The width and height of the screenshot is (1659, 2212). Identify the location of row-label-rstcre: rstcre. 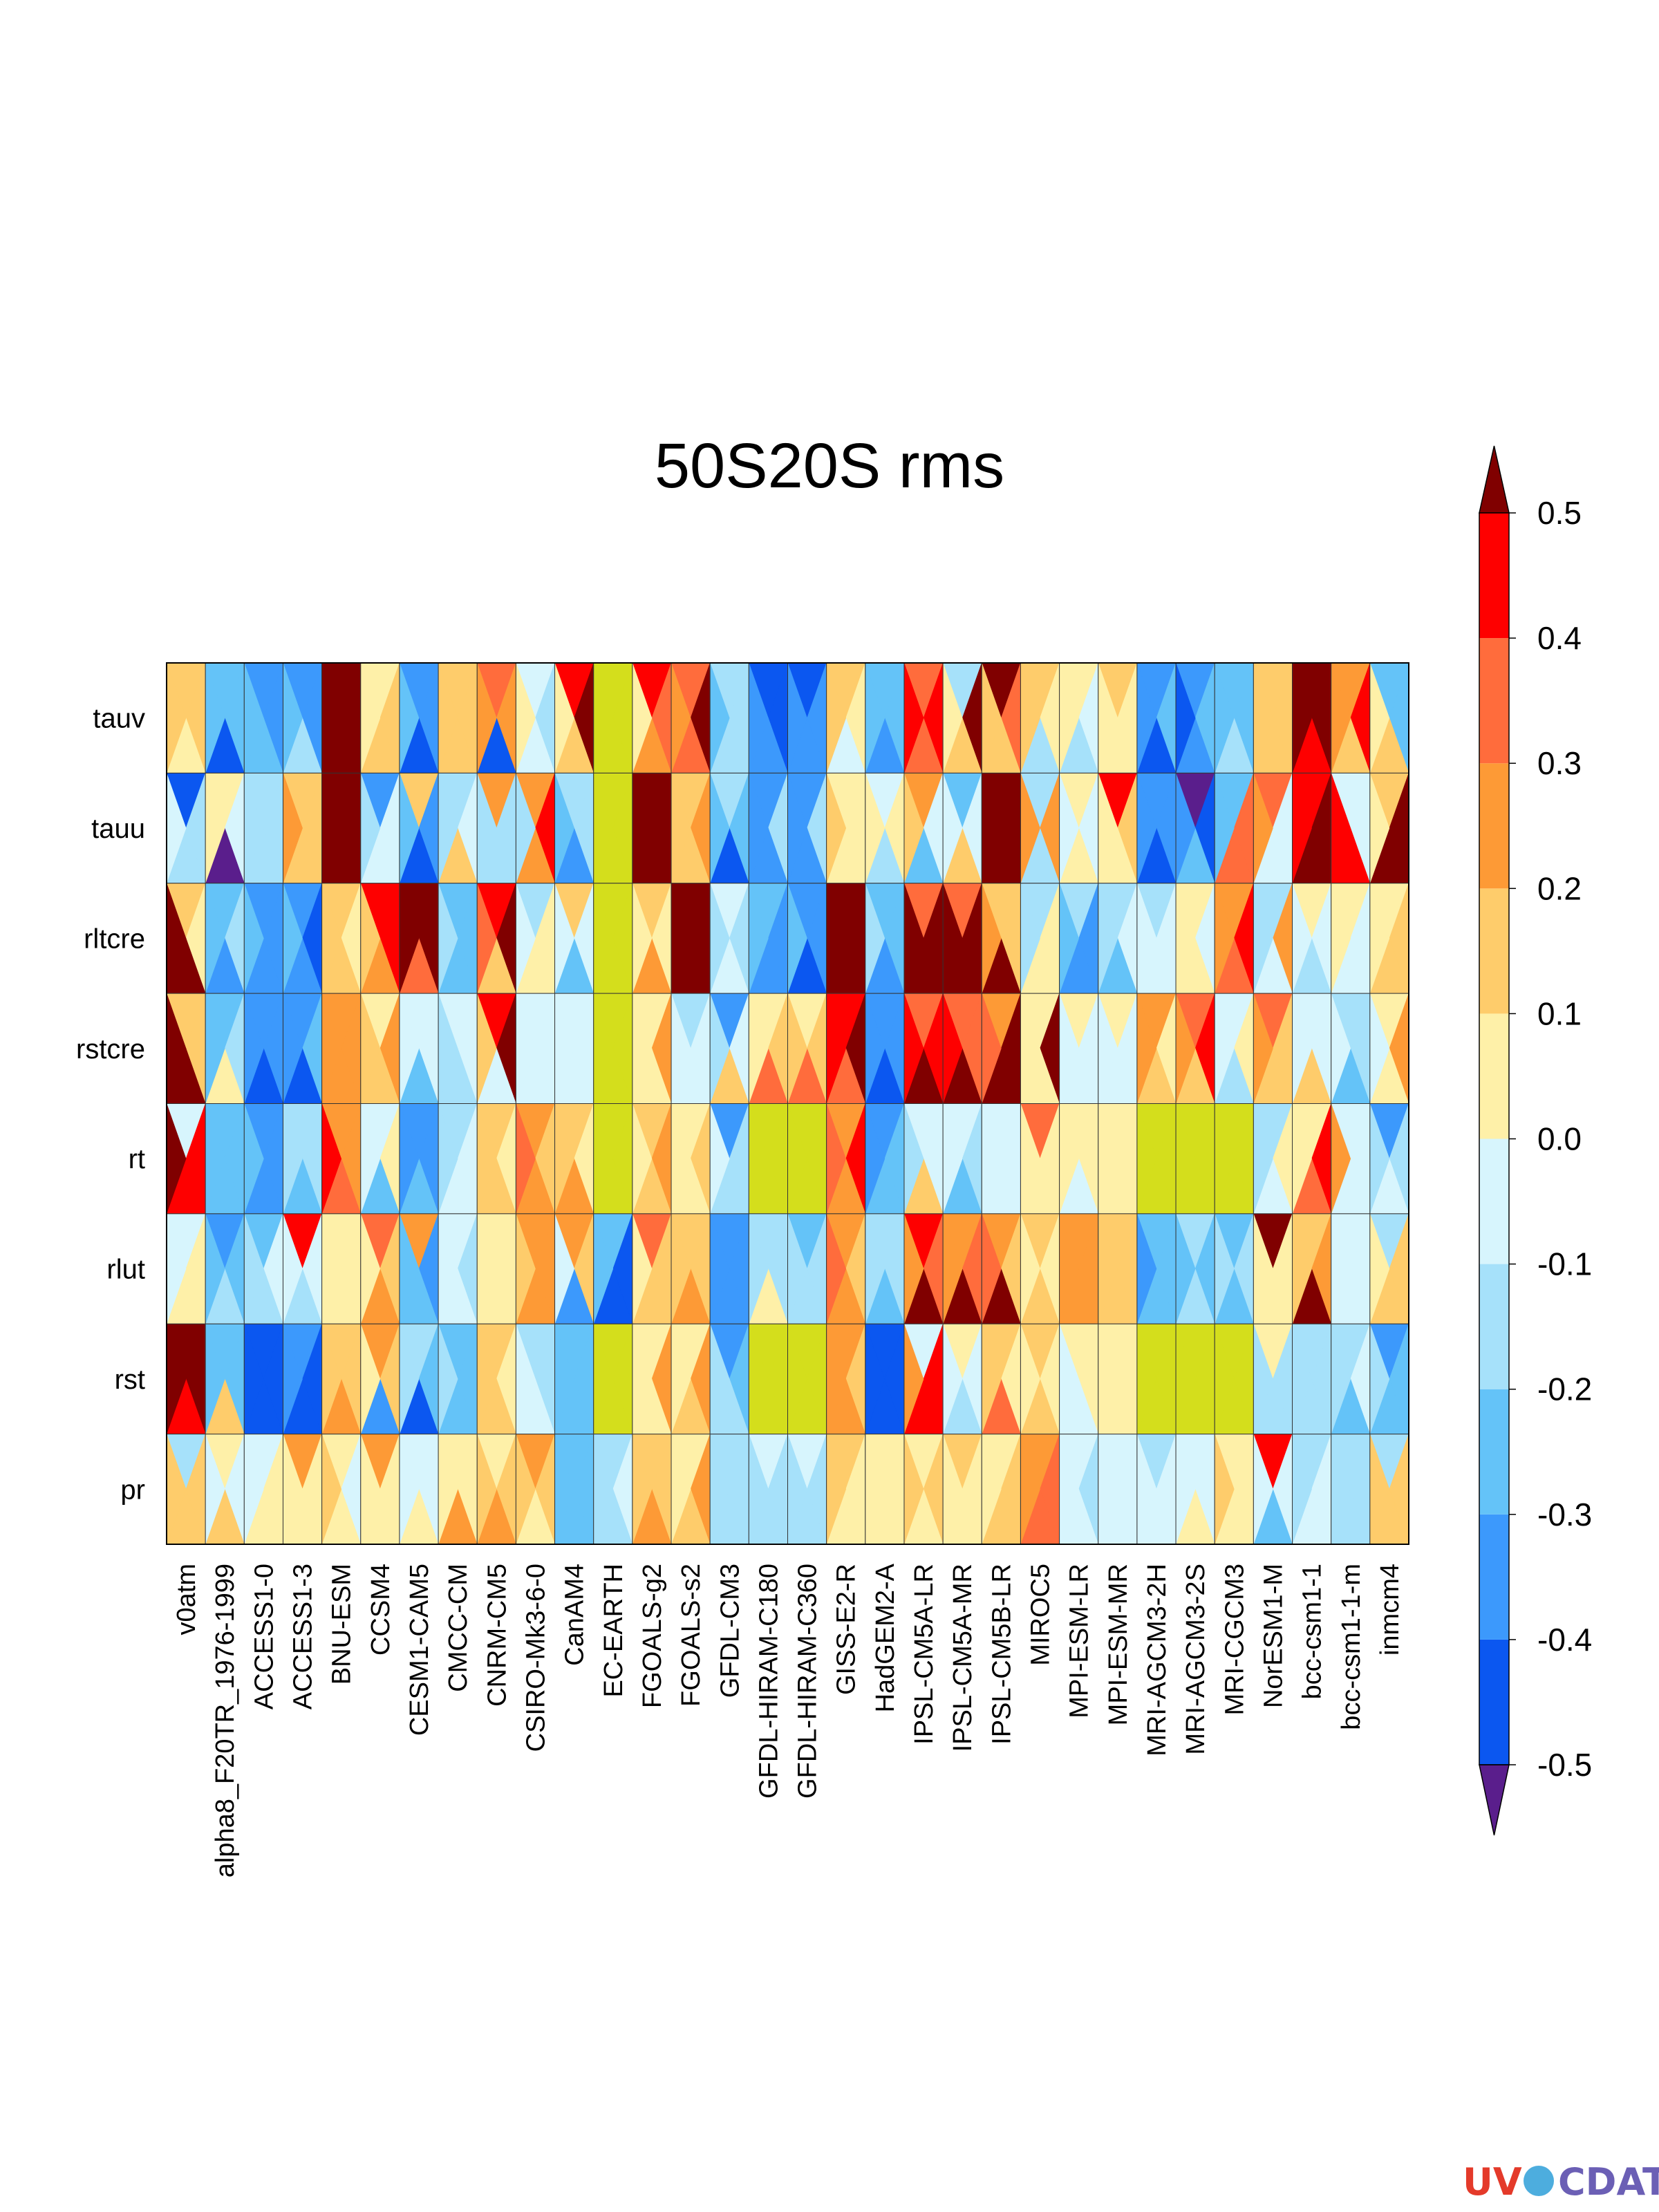
(111, 1049).